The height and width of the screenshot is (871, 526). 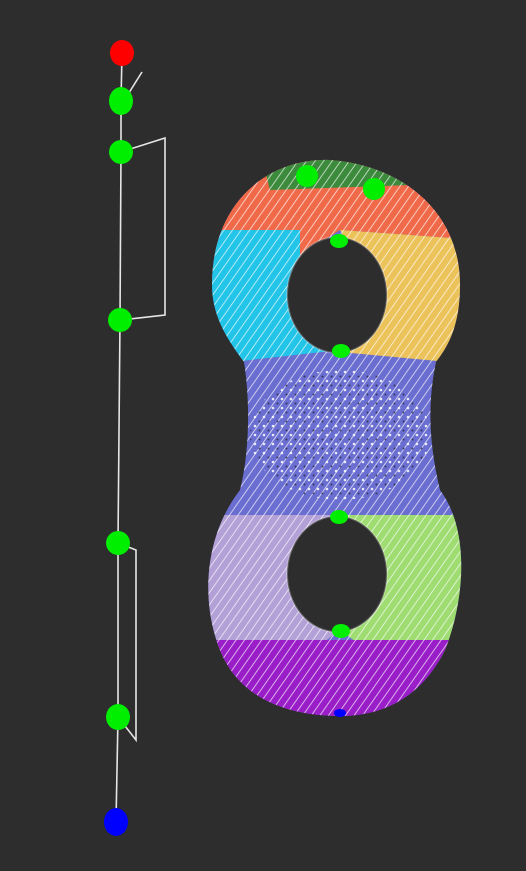 What do you see at coordinates (339, 517) in the screenshot?
I see `surface-node-lower-hole-top` at bounding box center [339, 517].